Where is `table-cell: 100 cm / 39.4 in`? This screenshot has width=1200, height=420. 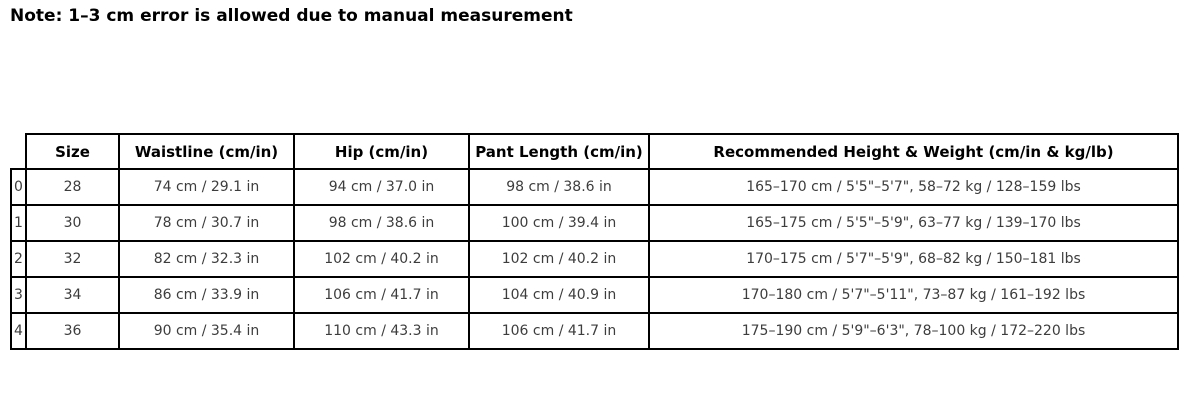 table-cell: 100 cm / 39.4 in is located at coordinates (559, 223).